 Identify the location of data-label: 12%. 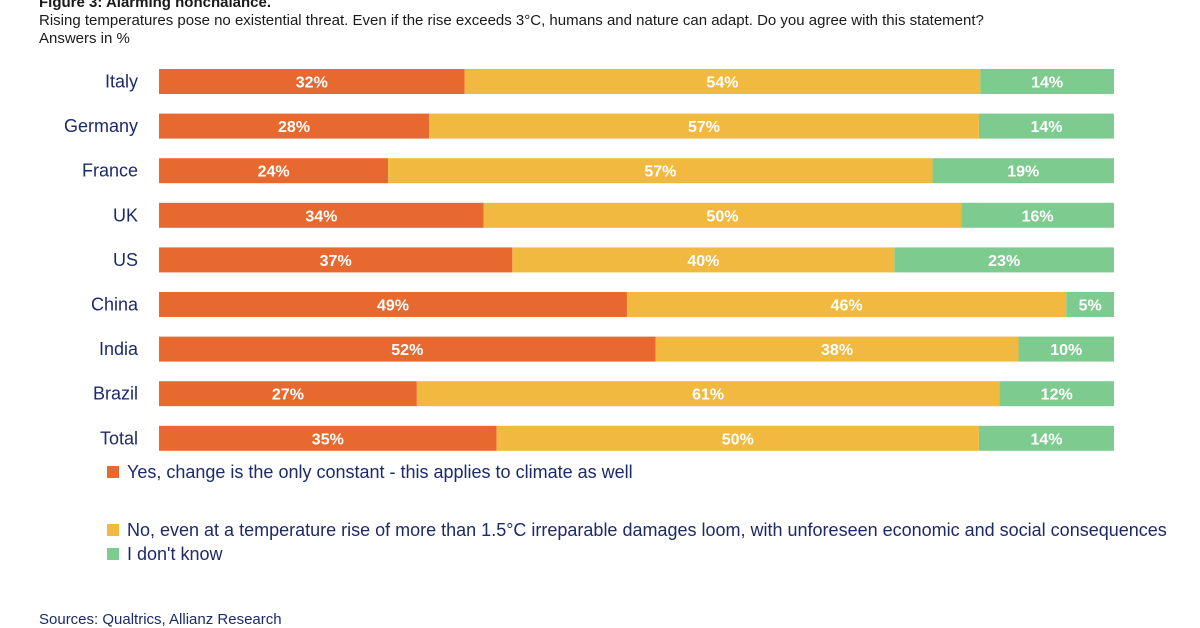
(1057, 395).